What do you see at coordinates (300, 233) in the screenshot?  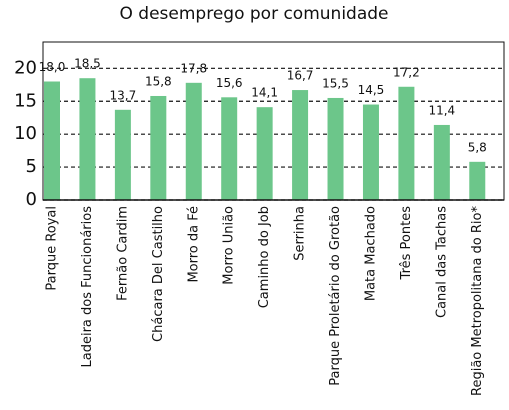 I see `x-tick-label: Serrinha` at bounding box center [300, 233].